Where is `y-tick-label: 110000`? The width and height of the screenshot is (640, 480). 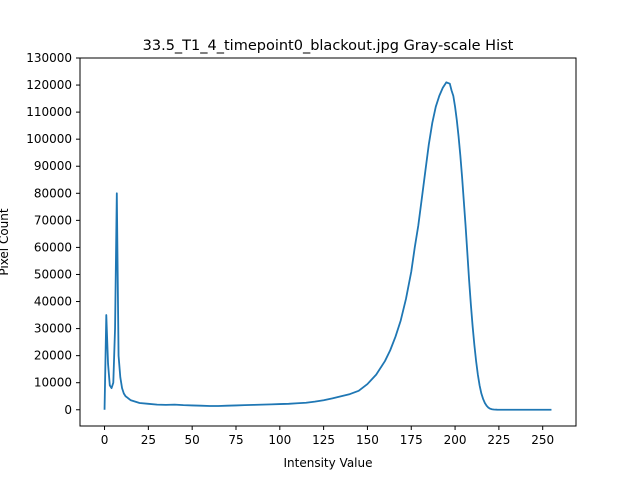 y-tick-label: 110000 is located at coordinates (49, 112).